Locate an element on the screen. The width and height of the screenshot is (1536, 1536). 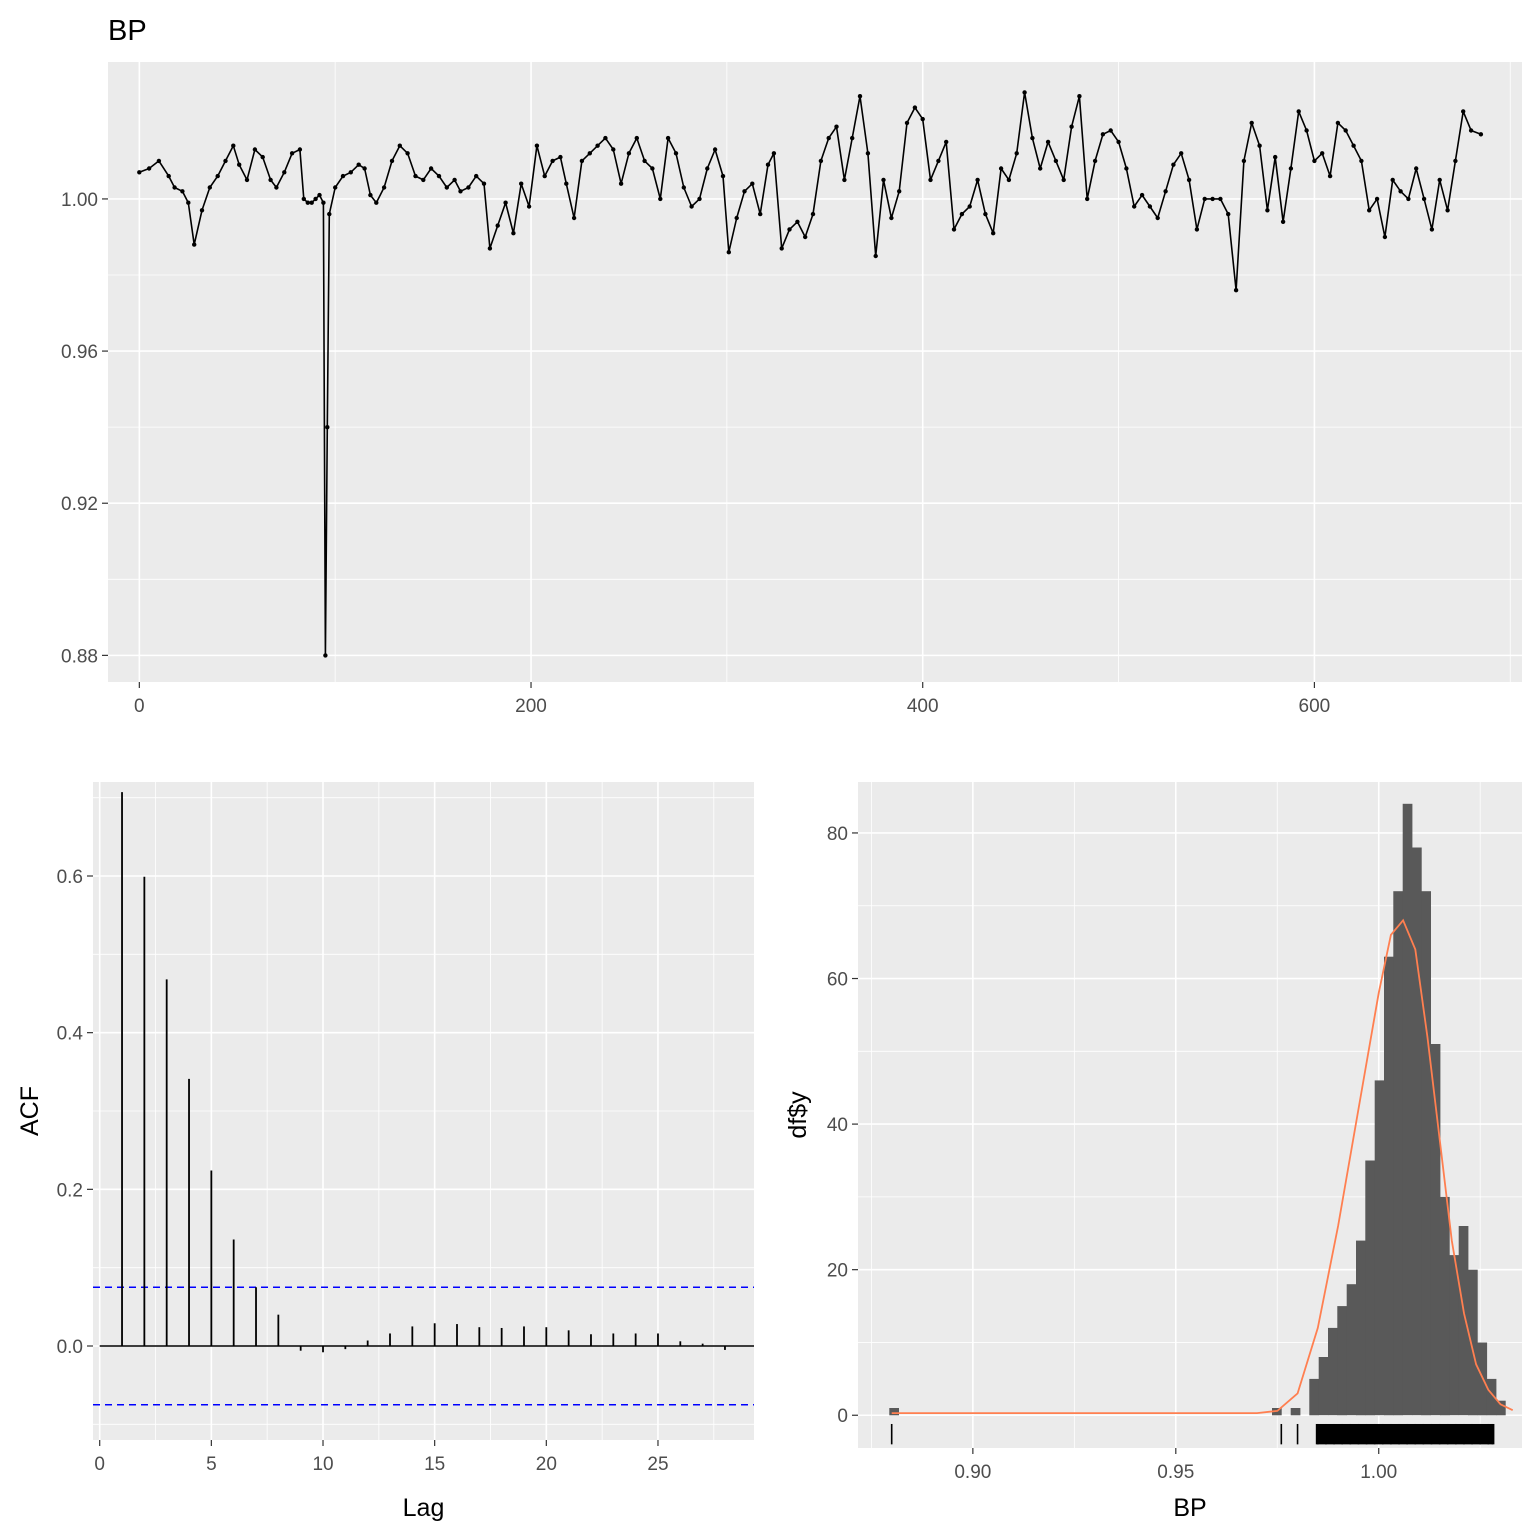
ts-y-tick-label: 0.96 is located at coordinates (79, 352).